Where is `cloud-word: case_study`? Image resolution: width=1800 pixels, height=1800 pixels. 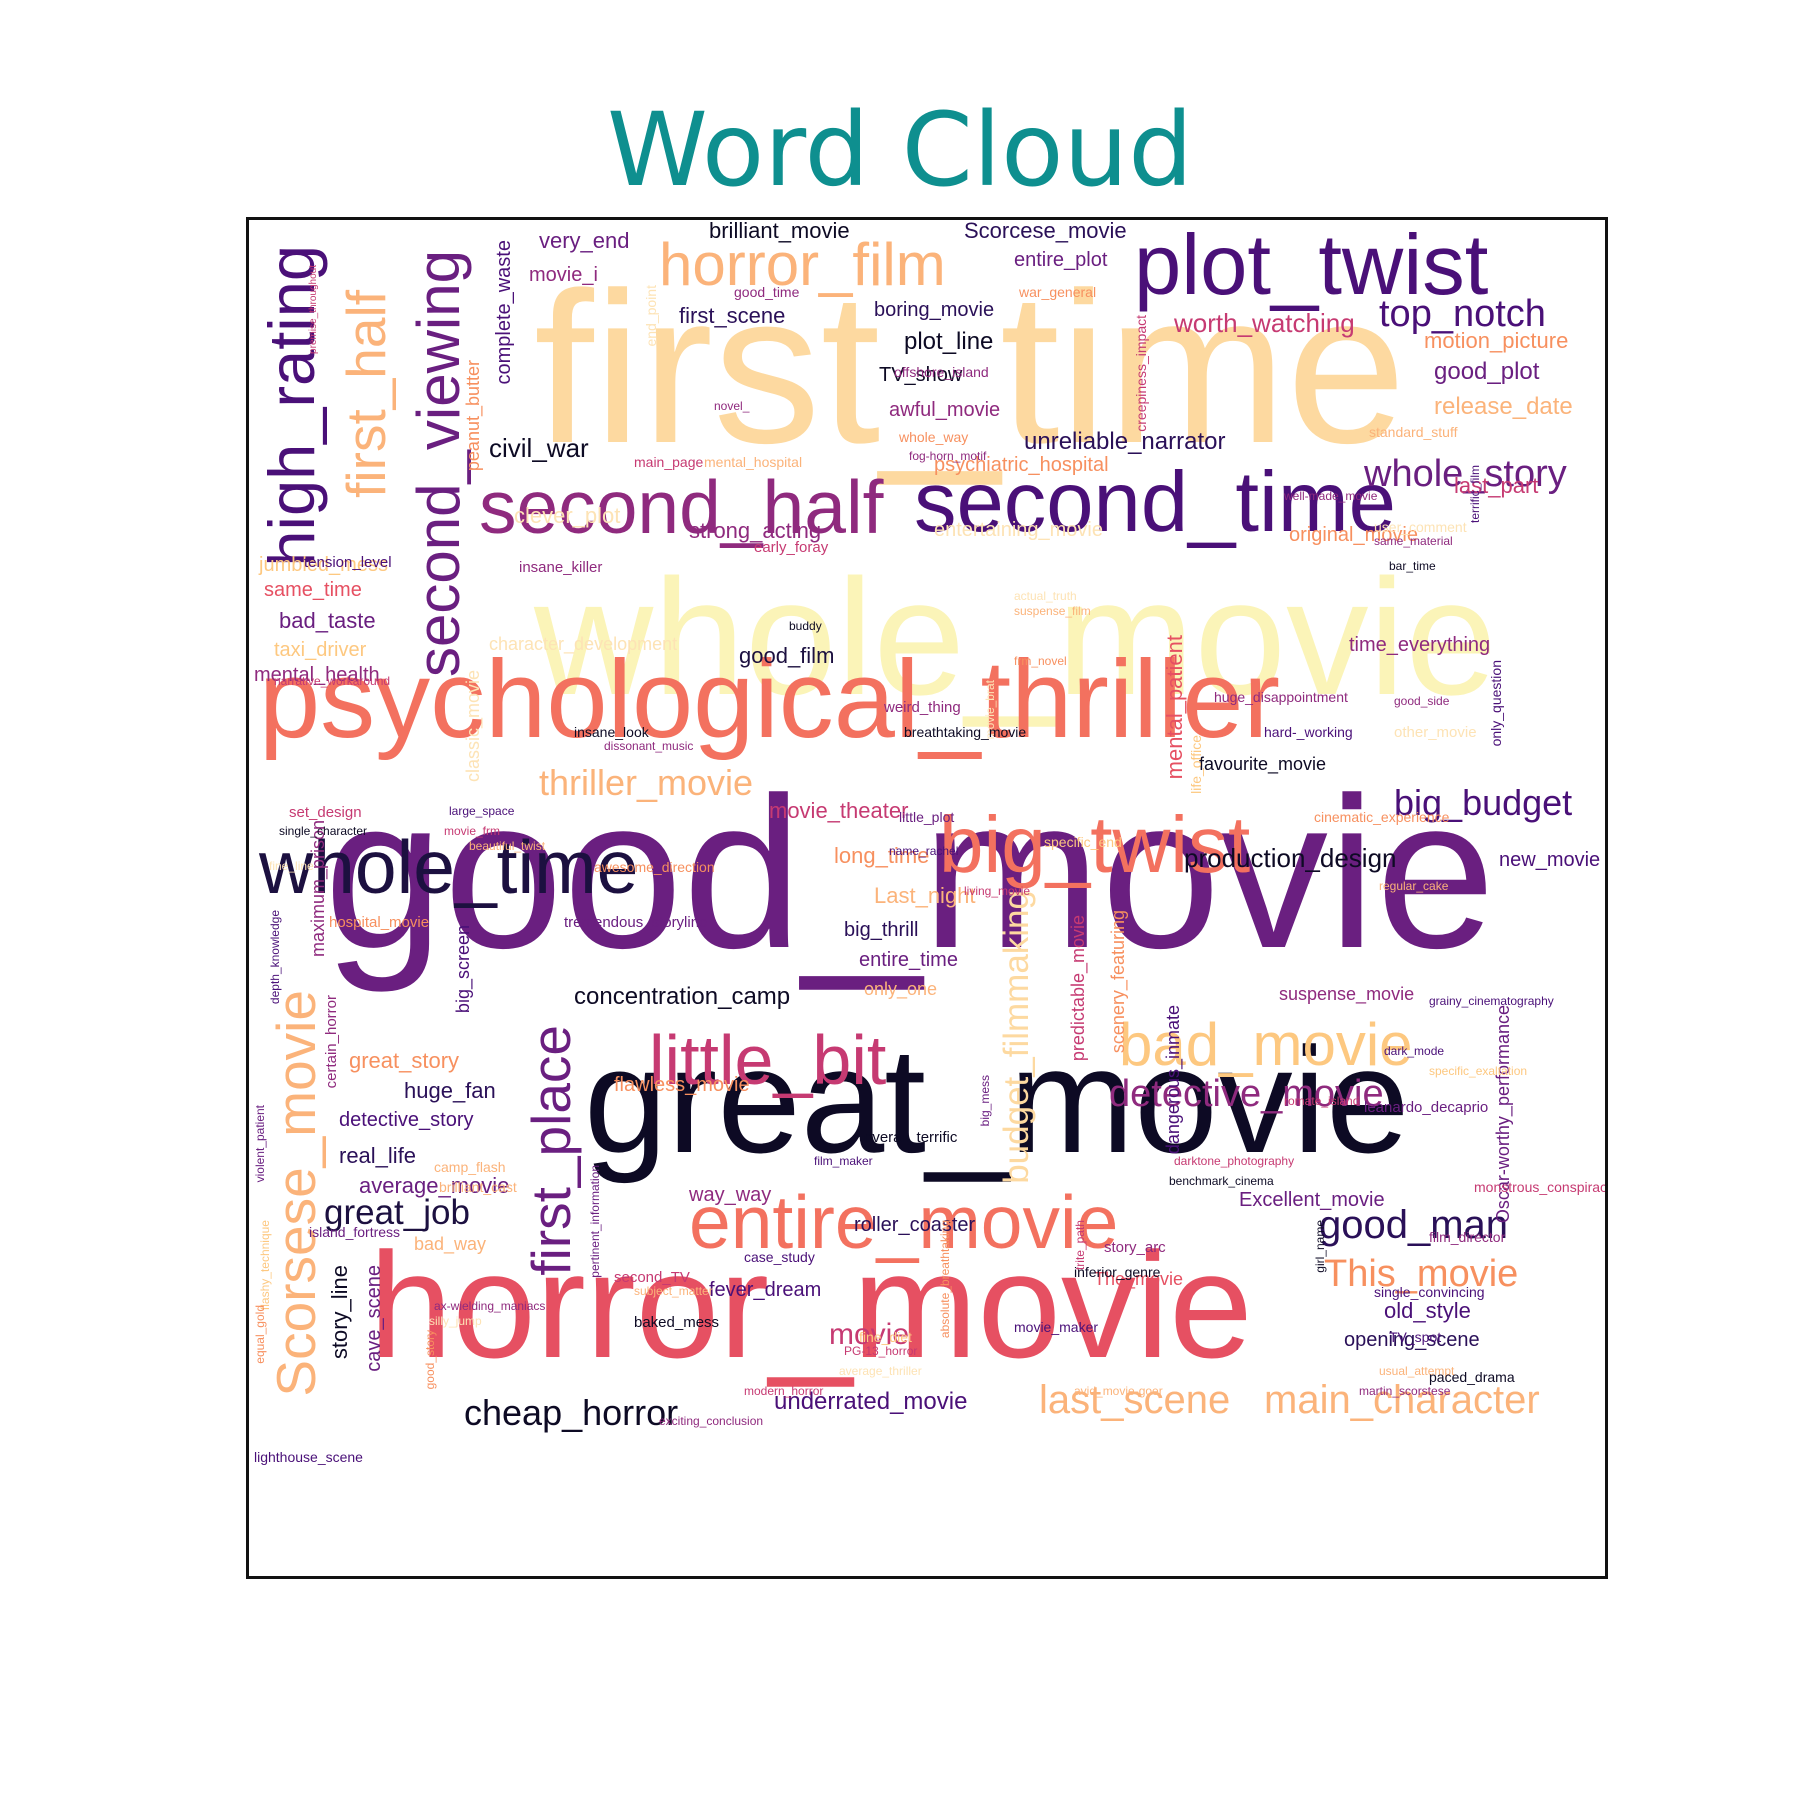
cloud-word: case_study is located at coordinates (779, 1257).